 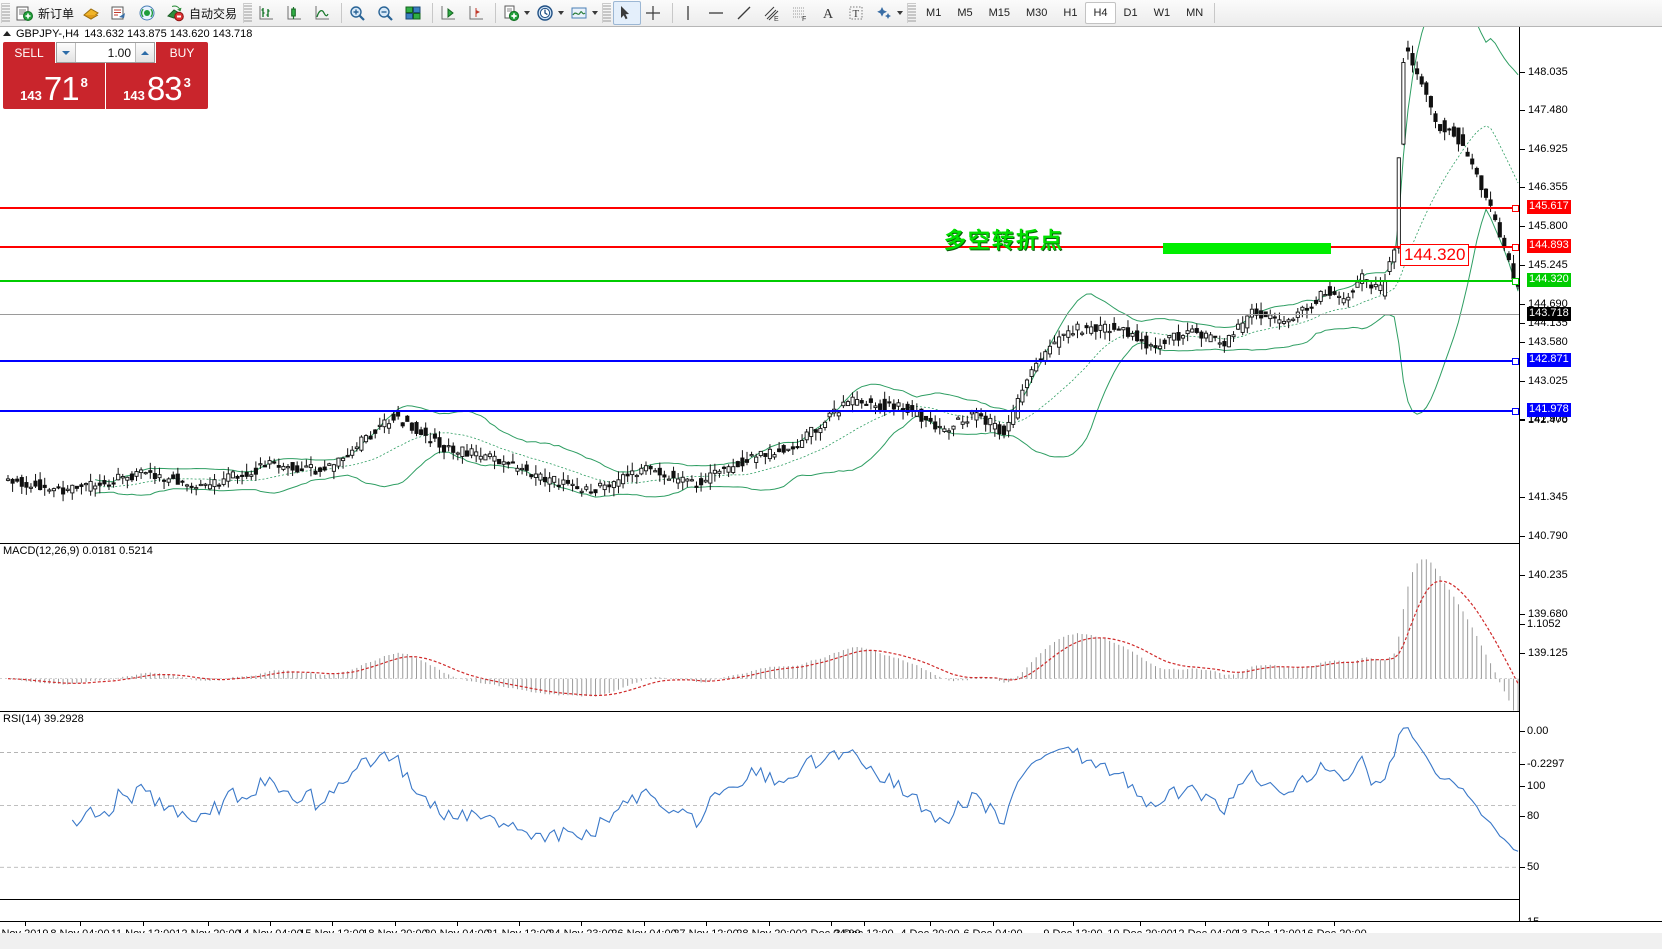 What do you see at coordinates (900, 13) in the screenshot?
I see `shapes-caret-icon` at bounding box center [900, 13].